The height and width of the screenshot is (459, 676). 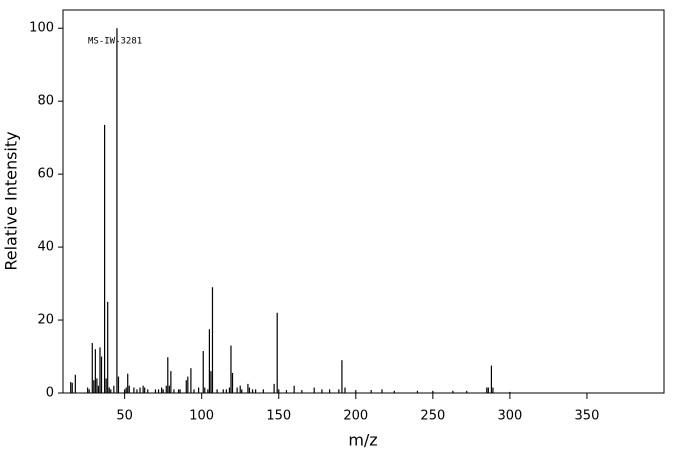 I want to click on x-tick-label: 350, so click(x=587, y=416).